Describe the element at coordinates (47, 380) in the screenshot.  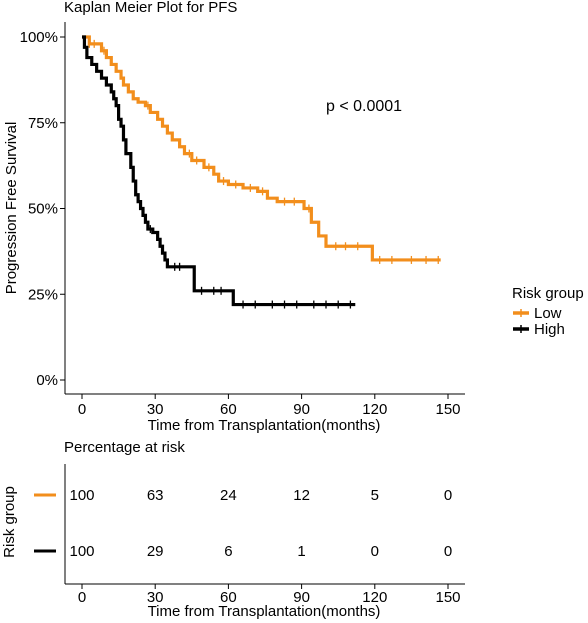
I see `y-tick-label: 0%` at that location.